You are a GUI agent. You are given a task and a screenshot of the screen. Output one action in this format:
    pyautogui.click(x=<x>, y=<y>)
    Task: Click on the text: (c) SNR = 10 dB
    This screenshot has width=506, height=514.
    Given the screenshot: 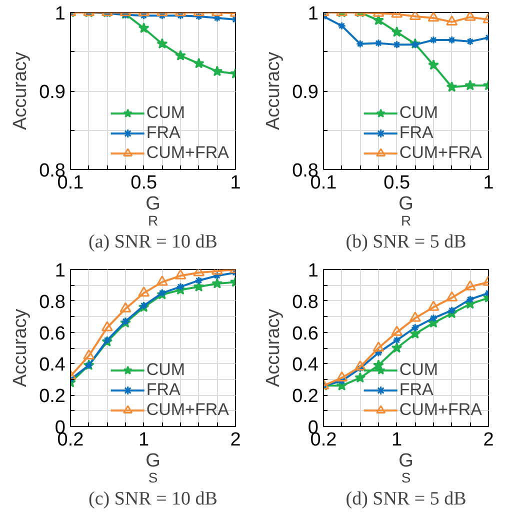 What is the action you would take?
    pyautogui.click(x=153, y=499)
    